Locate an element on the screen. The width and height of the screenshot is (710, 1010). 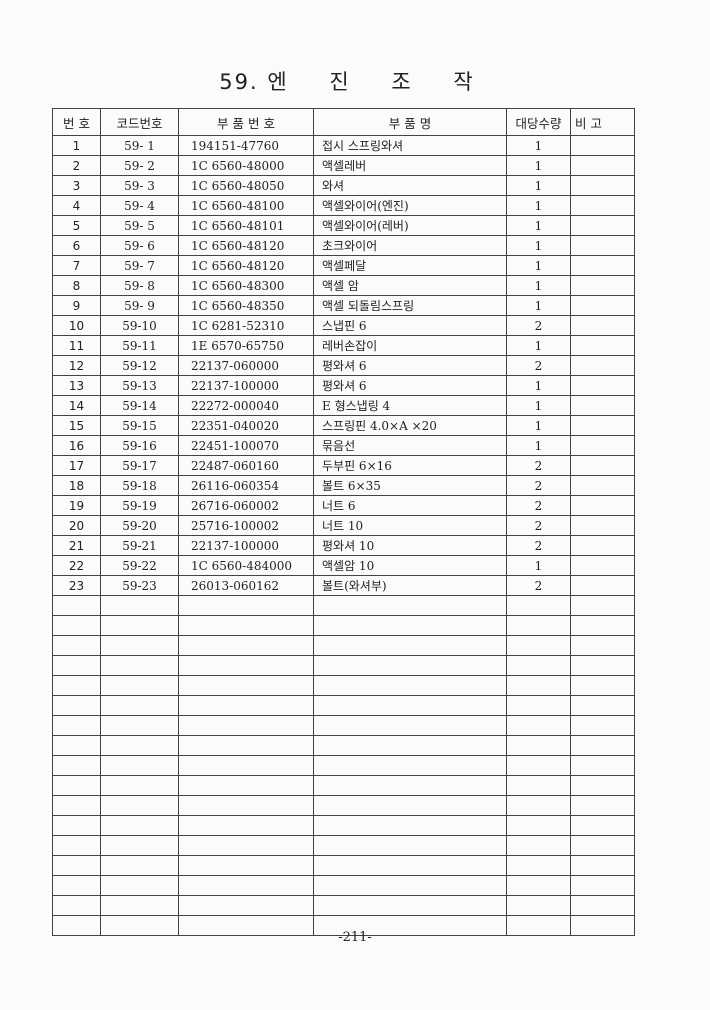
cell-no: 10 is located at coordinates (76, 325).